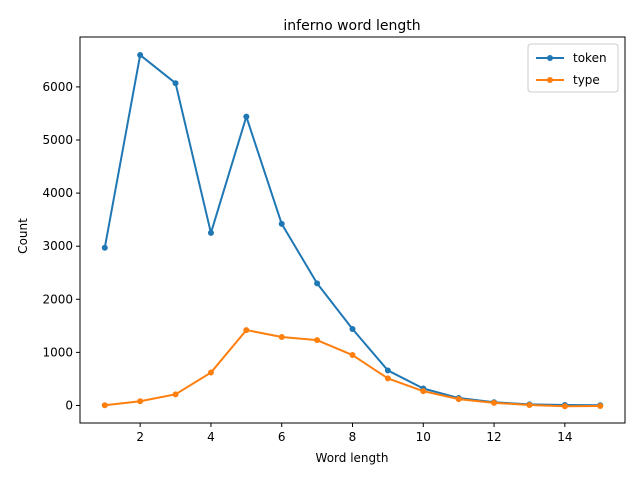 The image size is (640, 480). Describe the element at coordinates (590, 58) in the screenshot. I see `legend-label-token: token` at that location.